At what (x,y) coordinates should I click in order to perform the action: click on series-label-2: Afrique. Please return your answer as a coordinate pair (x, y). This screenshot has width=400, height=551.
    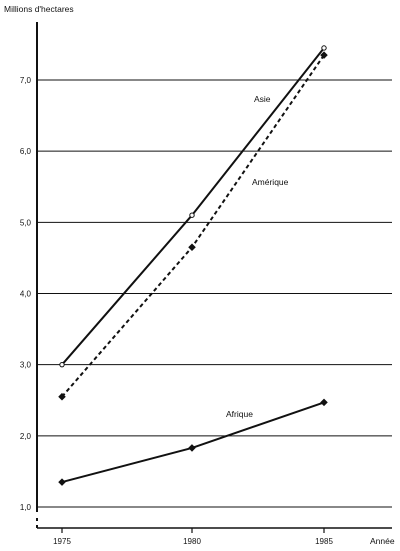
    Looking at the image, I should click on (239, 414).